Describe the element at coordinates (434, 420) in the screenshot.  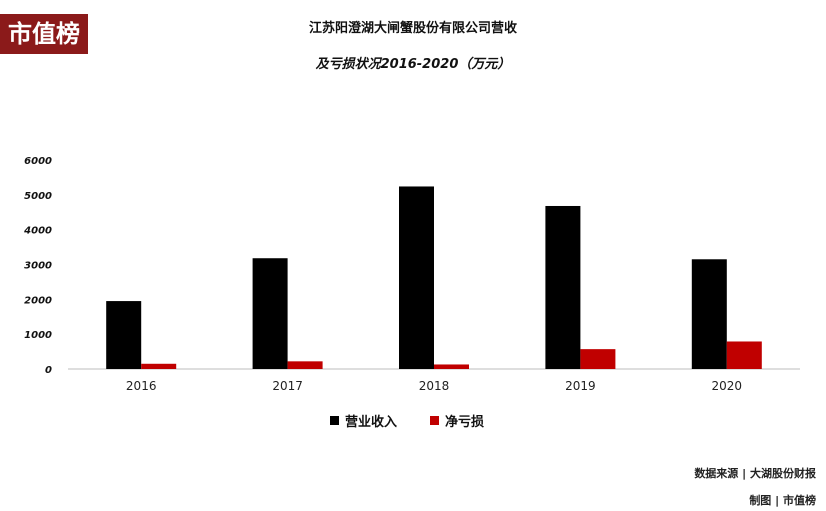
I see `legend-swatch-loss` at that location.